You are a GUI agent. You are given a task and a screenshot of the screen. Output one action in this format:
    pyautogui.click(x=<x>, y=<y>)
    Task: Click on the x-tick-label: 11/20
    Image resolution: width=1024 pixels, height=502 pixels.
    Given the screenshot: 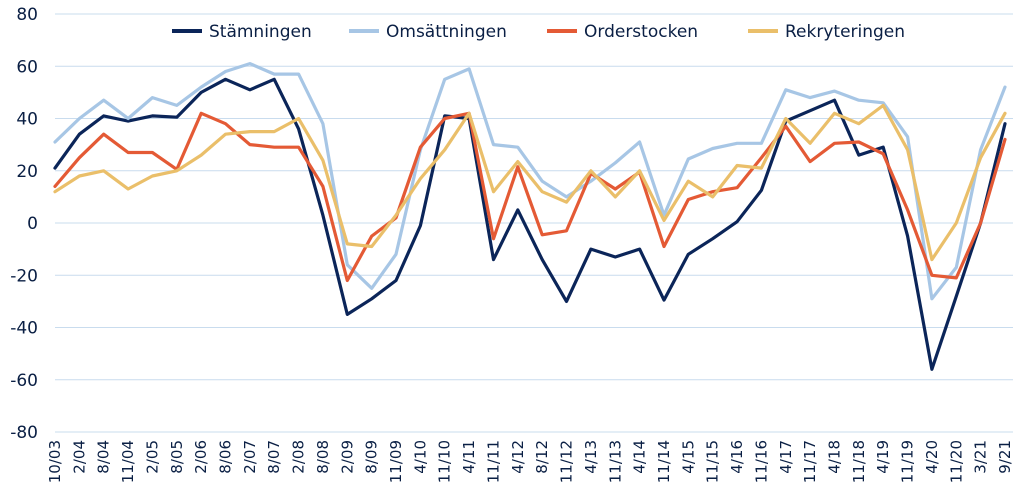 What is the action you would take?
    pyautogui.click(x=956, y=461)
    